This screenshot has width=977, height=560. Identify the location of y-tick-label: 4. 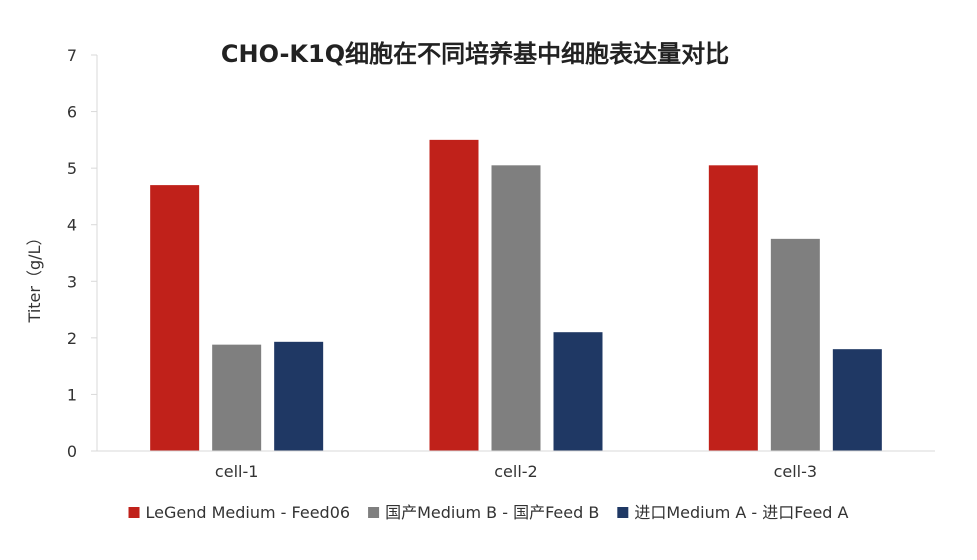
(72, 225).